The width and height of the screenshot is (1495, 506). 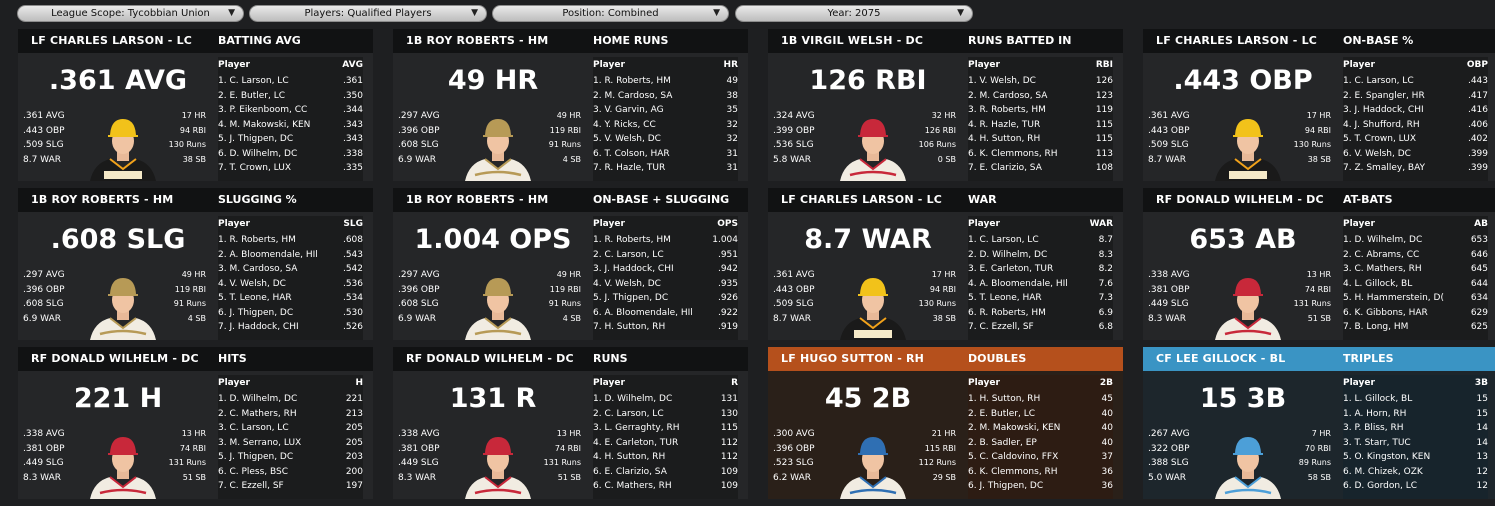 I want to click on leader-name: 7. E. Clarizio, SA, so click(x=1005, y=168).